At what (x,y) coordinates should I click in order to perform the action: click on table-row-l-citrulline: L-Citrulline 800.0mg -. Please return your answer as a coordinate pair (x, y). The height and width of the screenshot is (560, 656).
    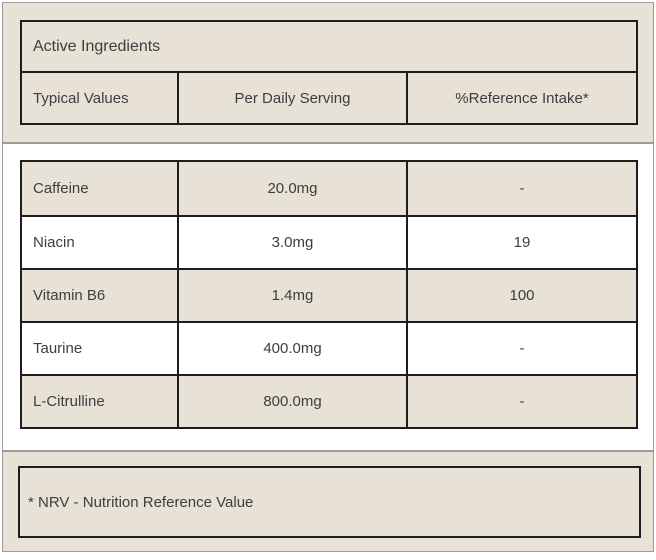
    Looking at the image, I should click on (329, 400).